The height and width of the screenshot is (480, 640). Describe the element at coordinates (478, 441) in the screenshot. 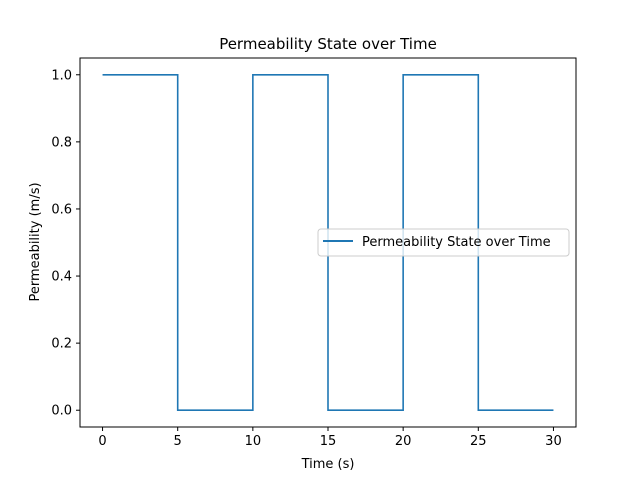

I see `x-tick-label: 25` at that location.